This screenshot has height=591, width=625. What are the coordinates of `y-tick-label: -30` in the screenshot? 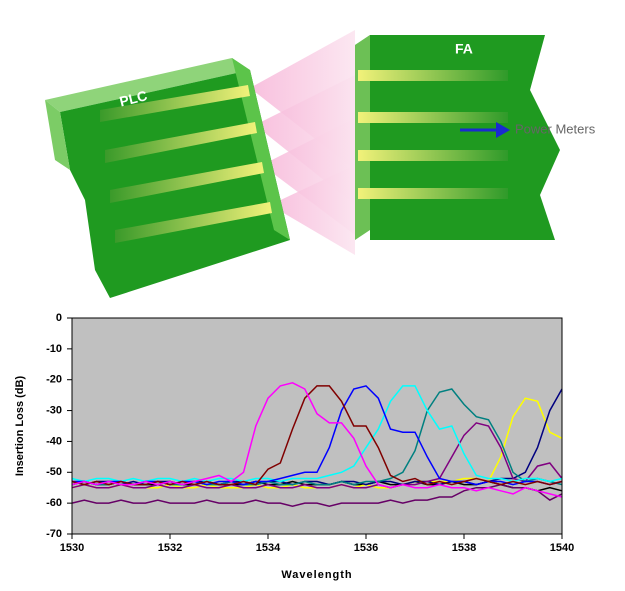 It's located at (54, 410).